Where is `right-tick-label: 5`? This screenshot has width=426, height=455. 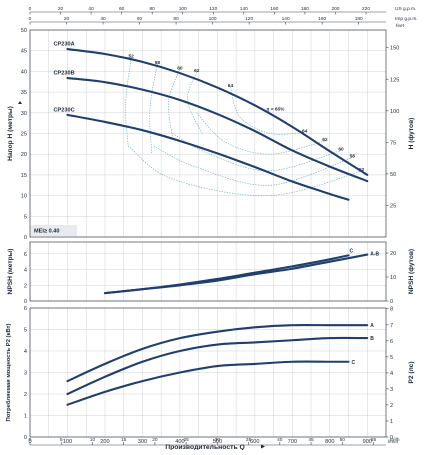 right-tick-label: 5 is located at coordinates (391, 358).